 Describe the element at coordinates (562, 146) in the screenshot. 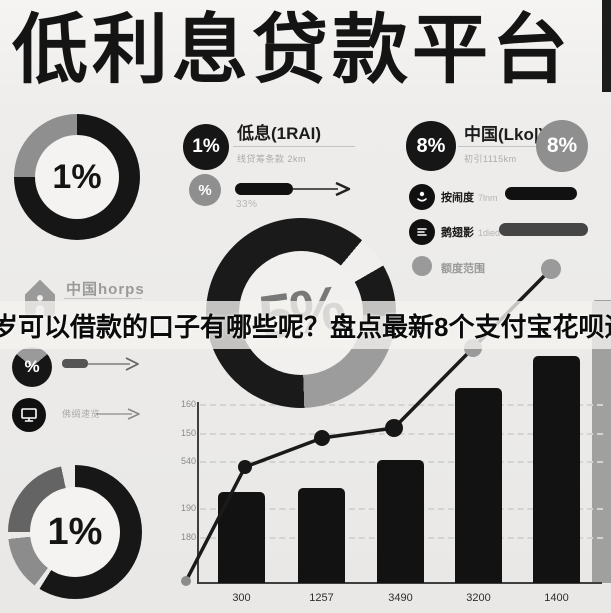

I see `percent-badge-right-gray: 8%` at that location.